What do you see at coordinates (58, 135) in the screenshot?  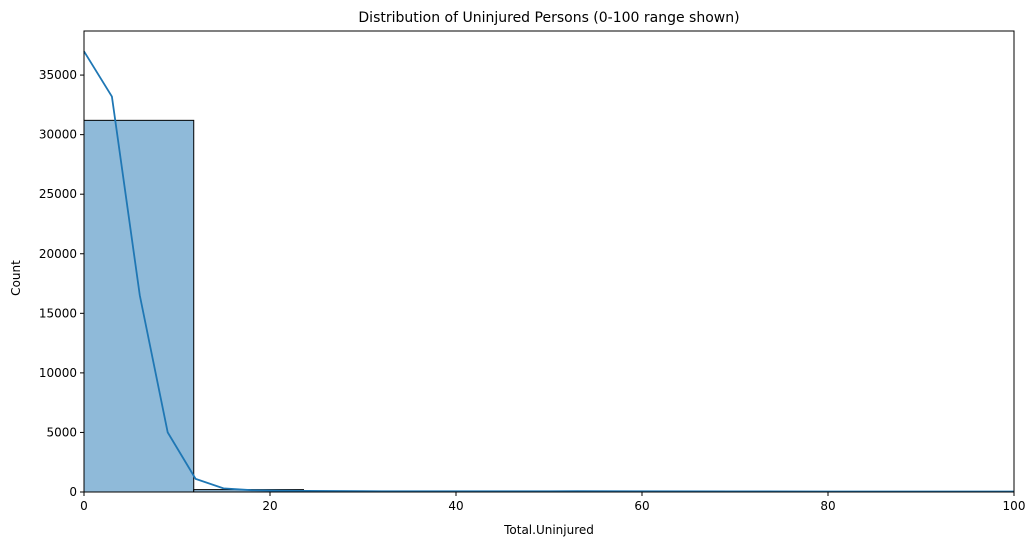 I see `y-tick-label: 30000` at bounding box center [58, 135].